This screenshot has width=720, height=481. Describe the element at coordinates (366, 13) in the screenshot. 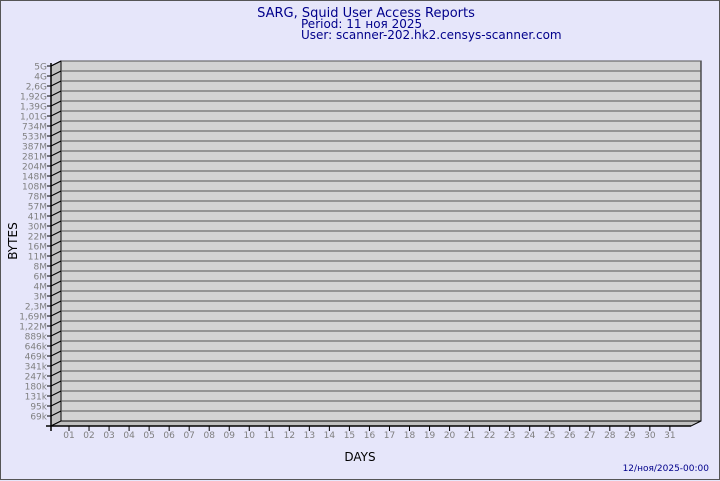

I see `chart-title: SARG, Squid User Access Reports` at that location.